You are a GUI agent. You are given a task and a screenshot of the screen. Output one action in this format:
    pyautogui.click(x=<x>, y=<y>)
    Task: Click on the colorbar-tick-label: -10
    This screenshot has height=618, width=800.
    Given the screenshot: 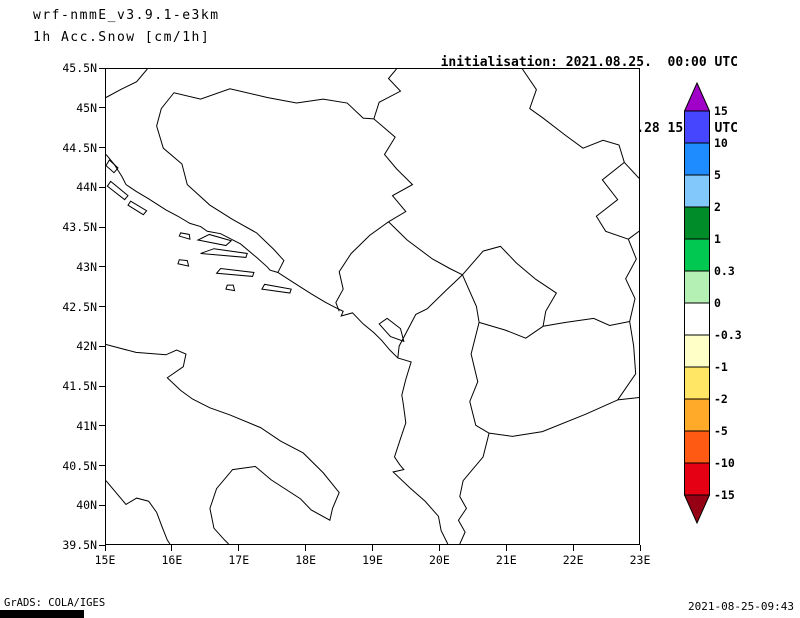 What is the action you would take?
    pyautogui.click(x=724, y=463)
    